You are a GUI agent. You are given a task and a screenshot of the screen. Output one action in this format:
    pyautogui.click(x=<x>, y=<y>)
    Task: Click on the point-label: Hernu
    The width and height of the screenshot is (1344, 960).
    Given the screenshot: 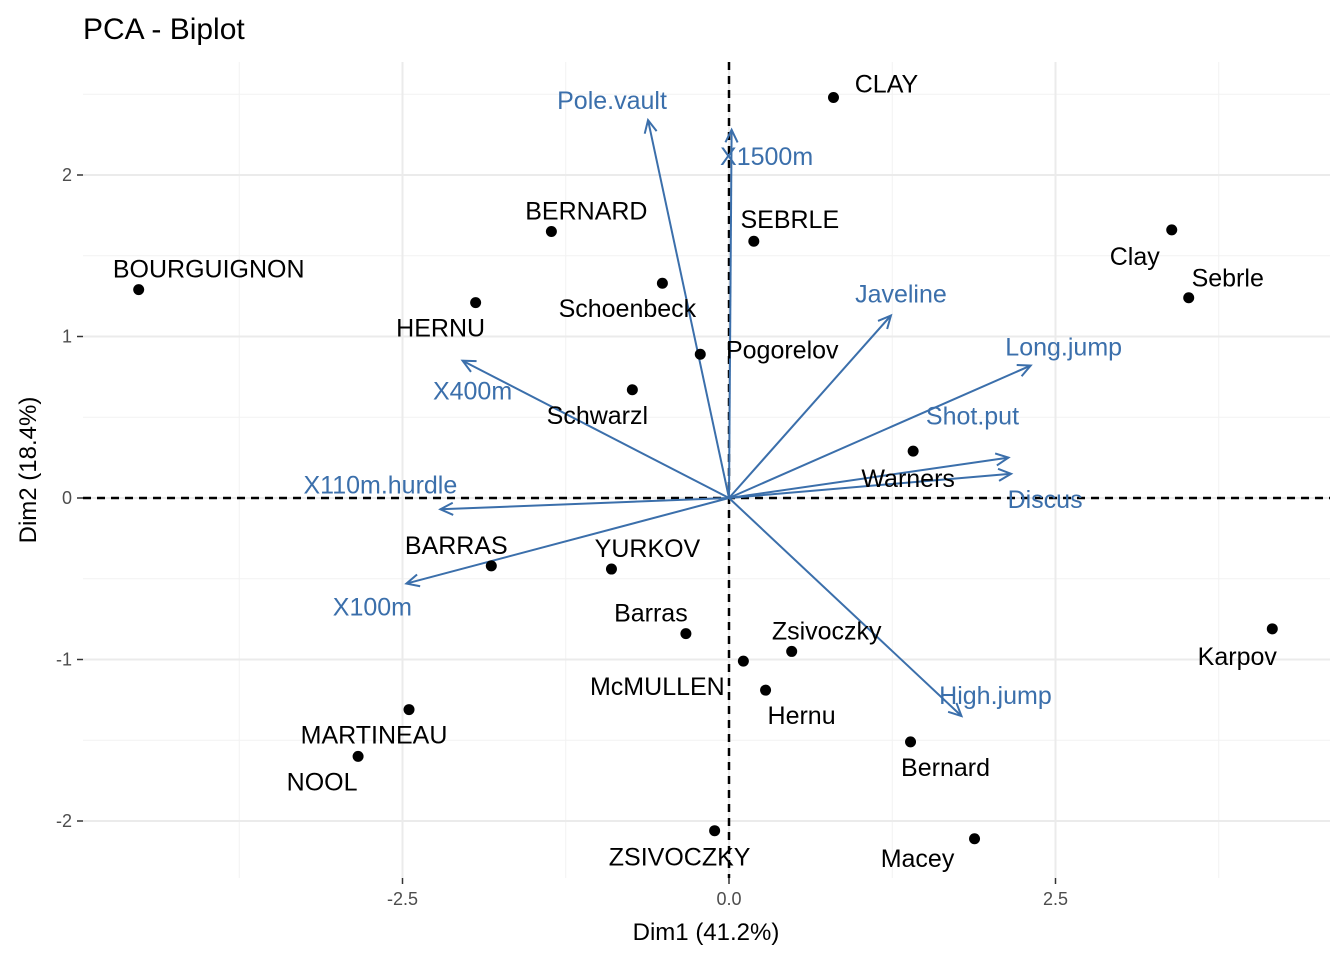 What is the action you would take?
    pyautogui.click(x=802, y=716)
    